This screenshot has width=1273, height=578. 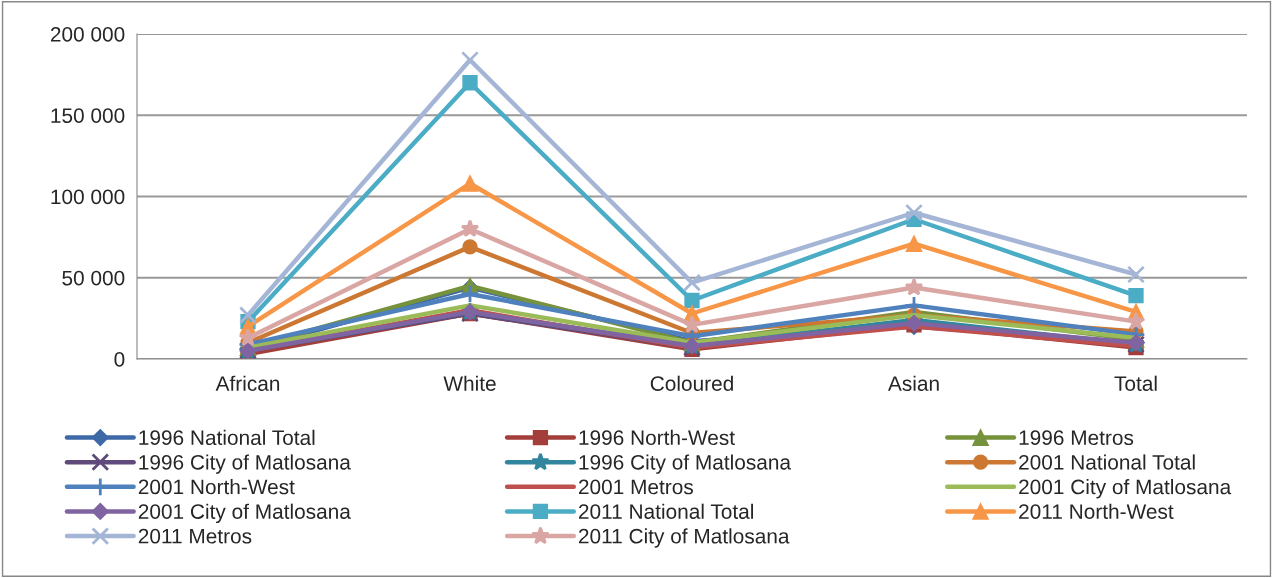 What do you see at coordinates (93, 278) in the screenshot?
I see `y-tick-label: 50 000` at bounding box center [93, 278].